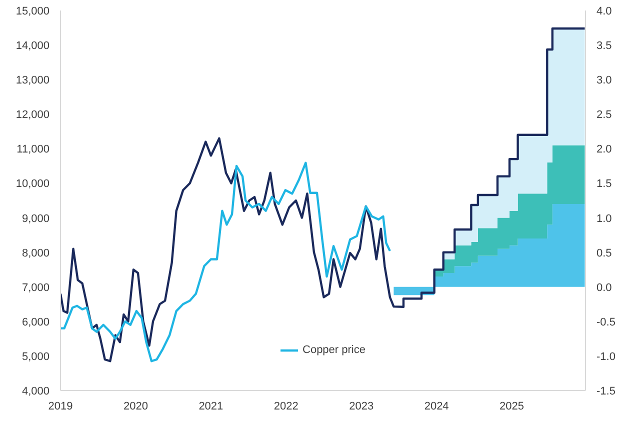 This screenshot has width=638, height=422. Describe the element at coordinates (60, 406) in the screenshot. I see `x-tick-label: 2019` at that location.